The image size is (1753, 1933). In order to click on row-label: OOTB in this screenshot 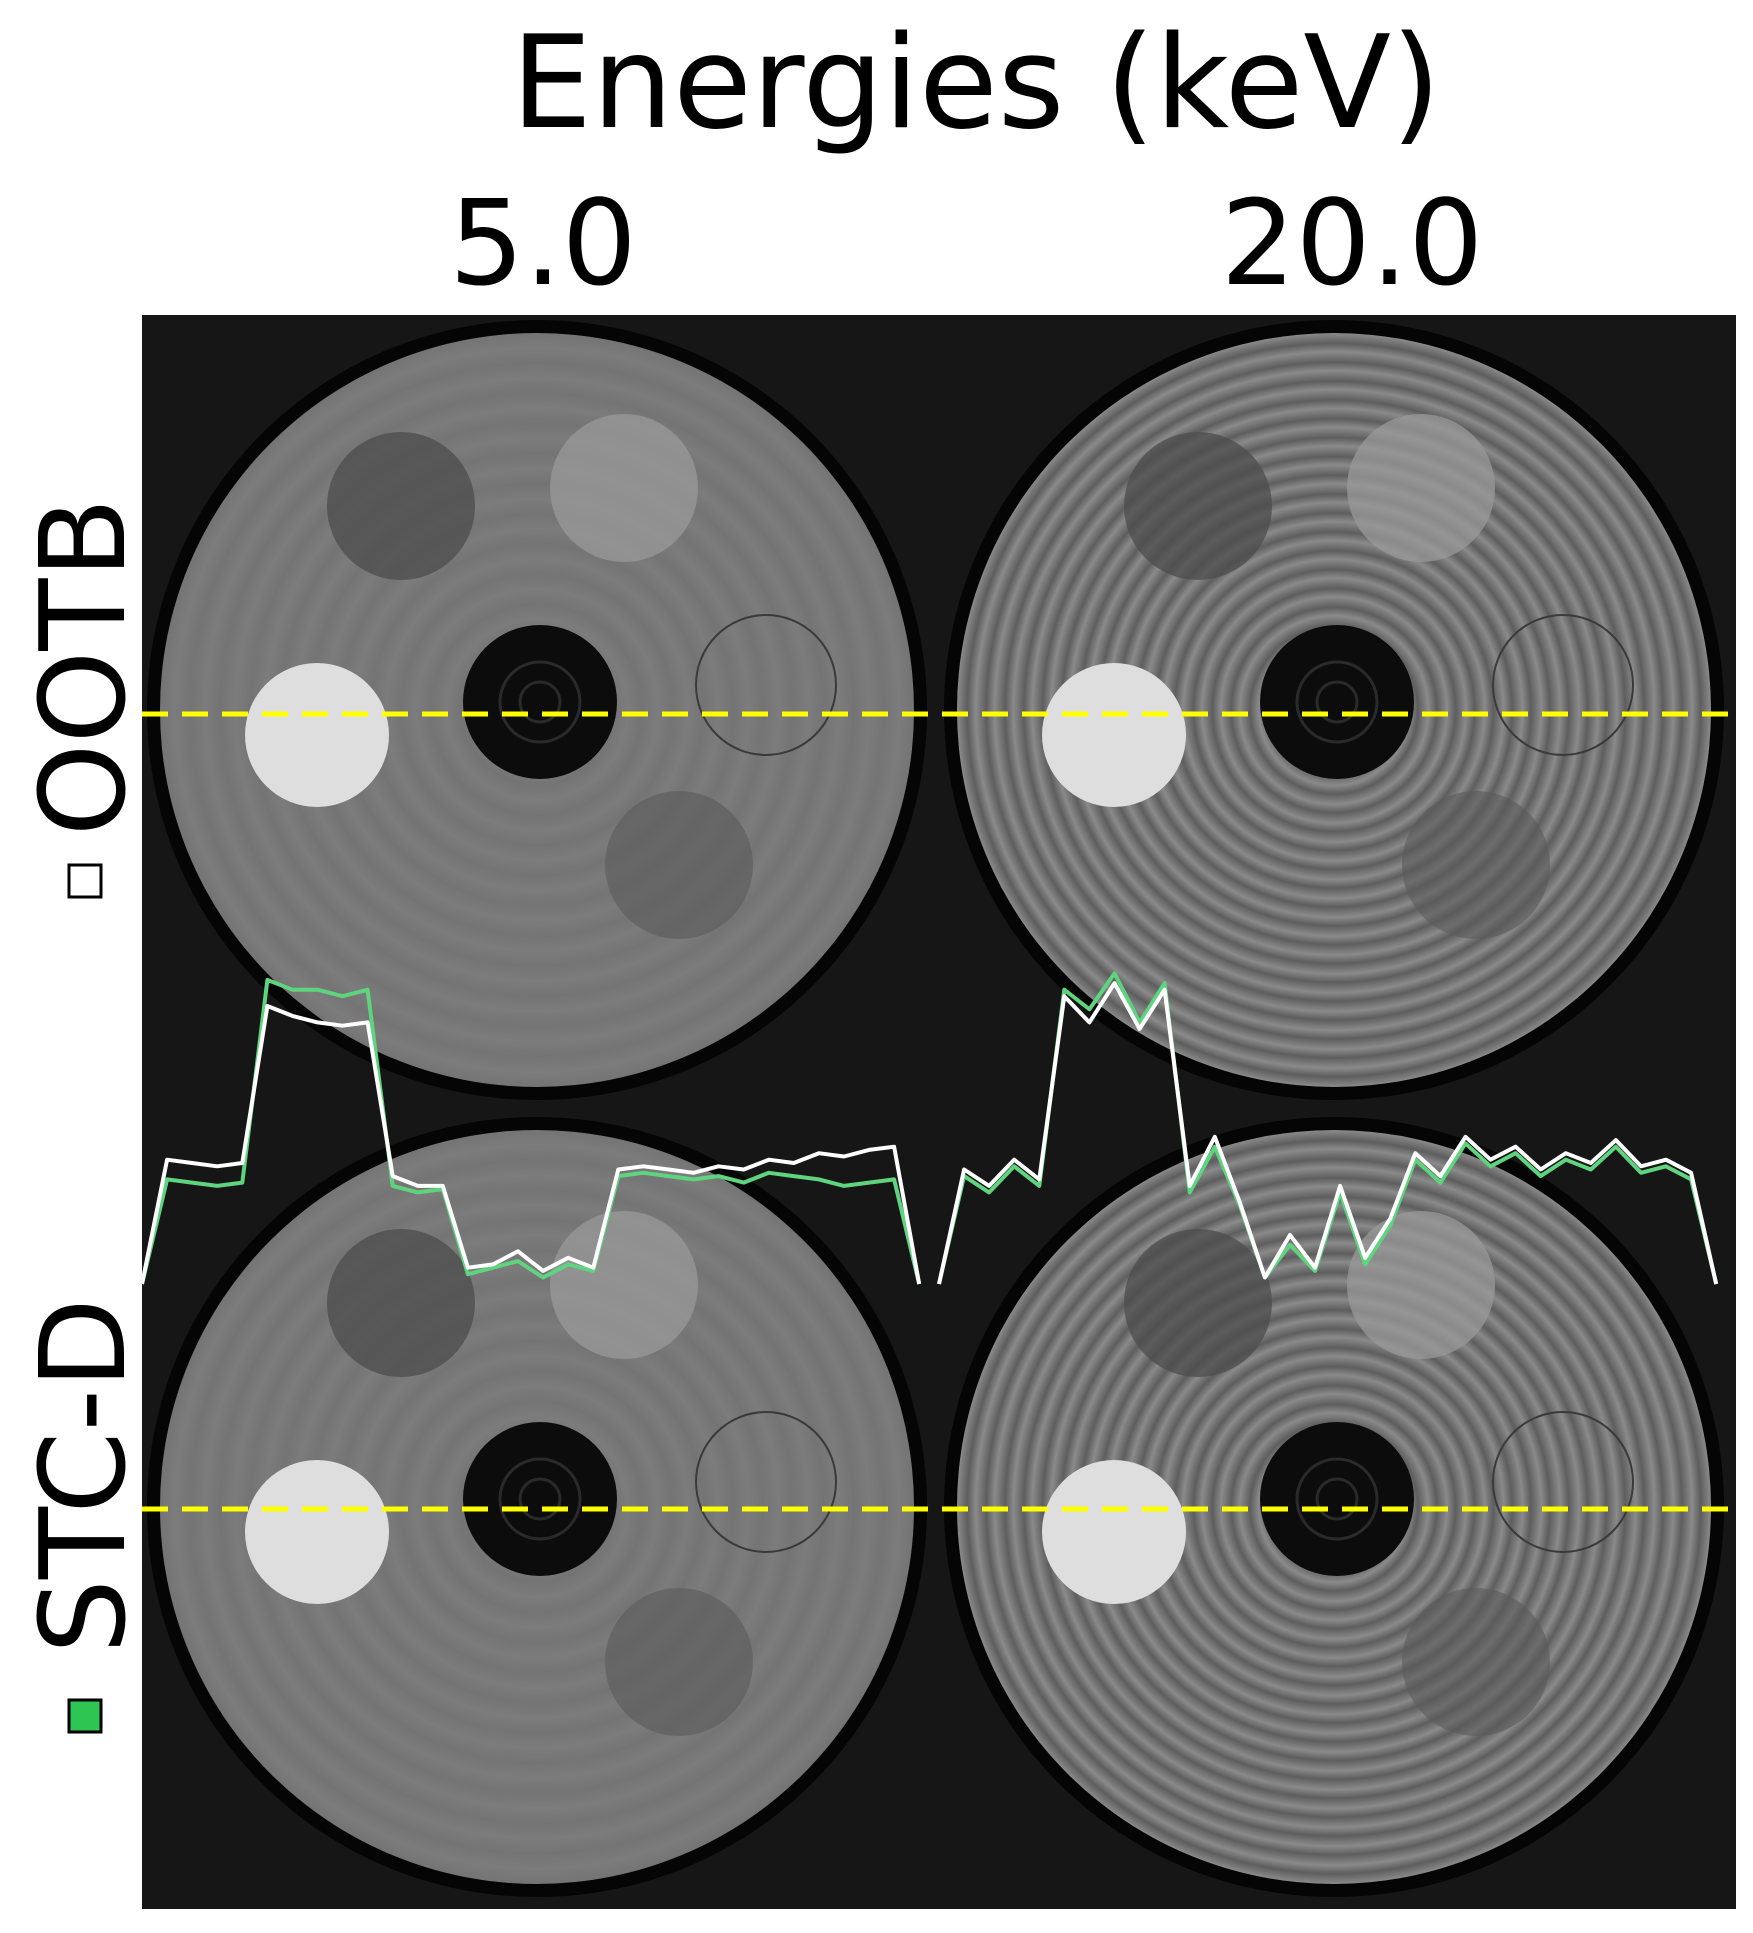, I will do `click(83, 667)`.